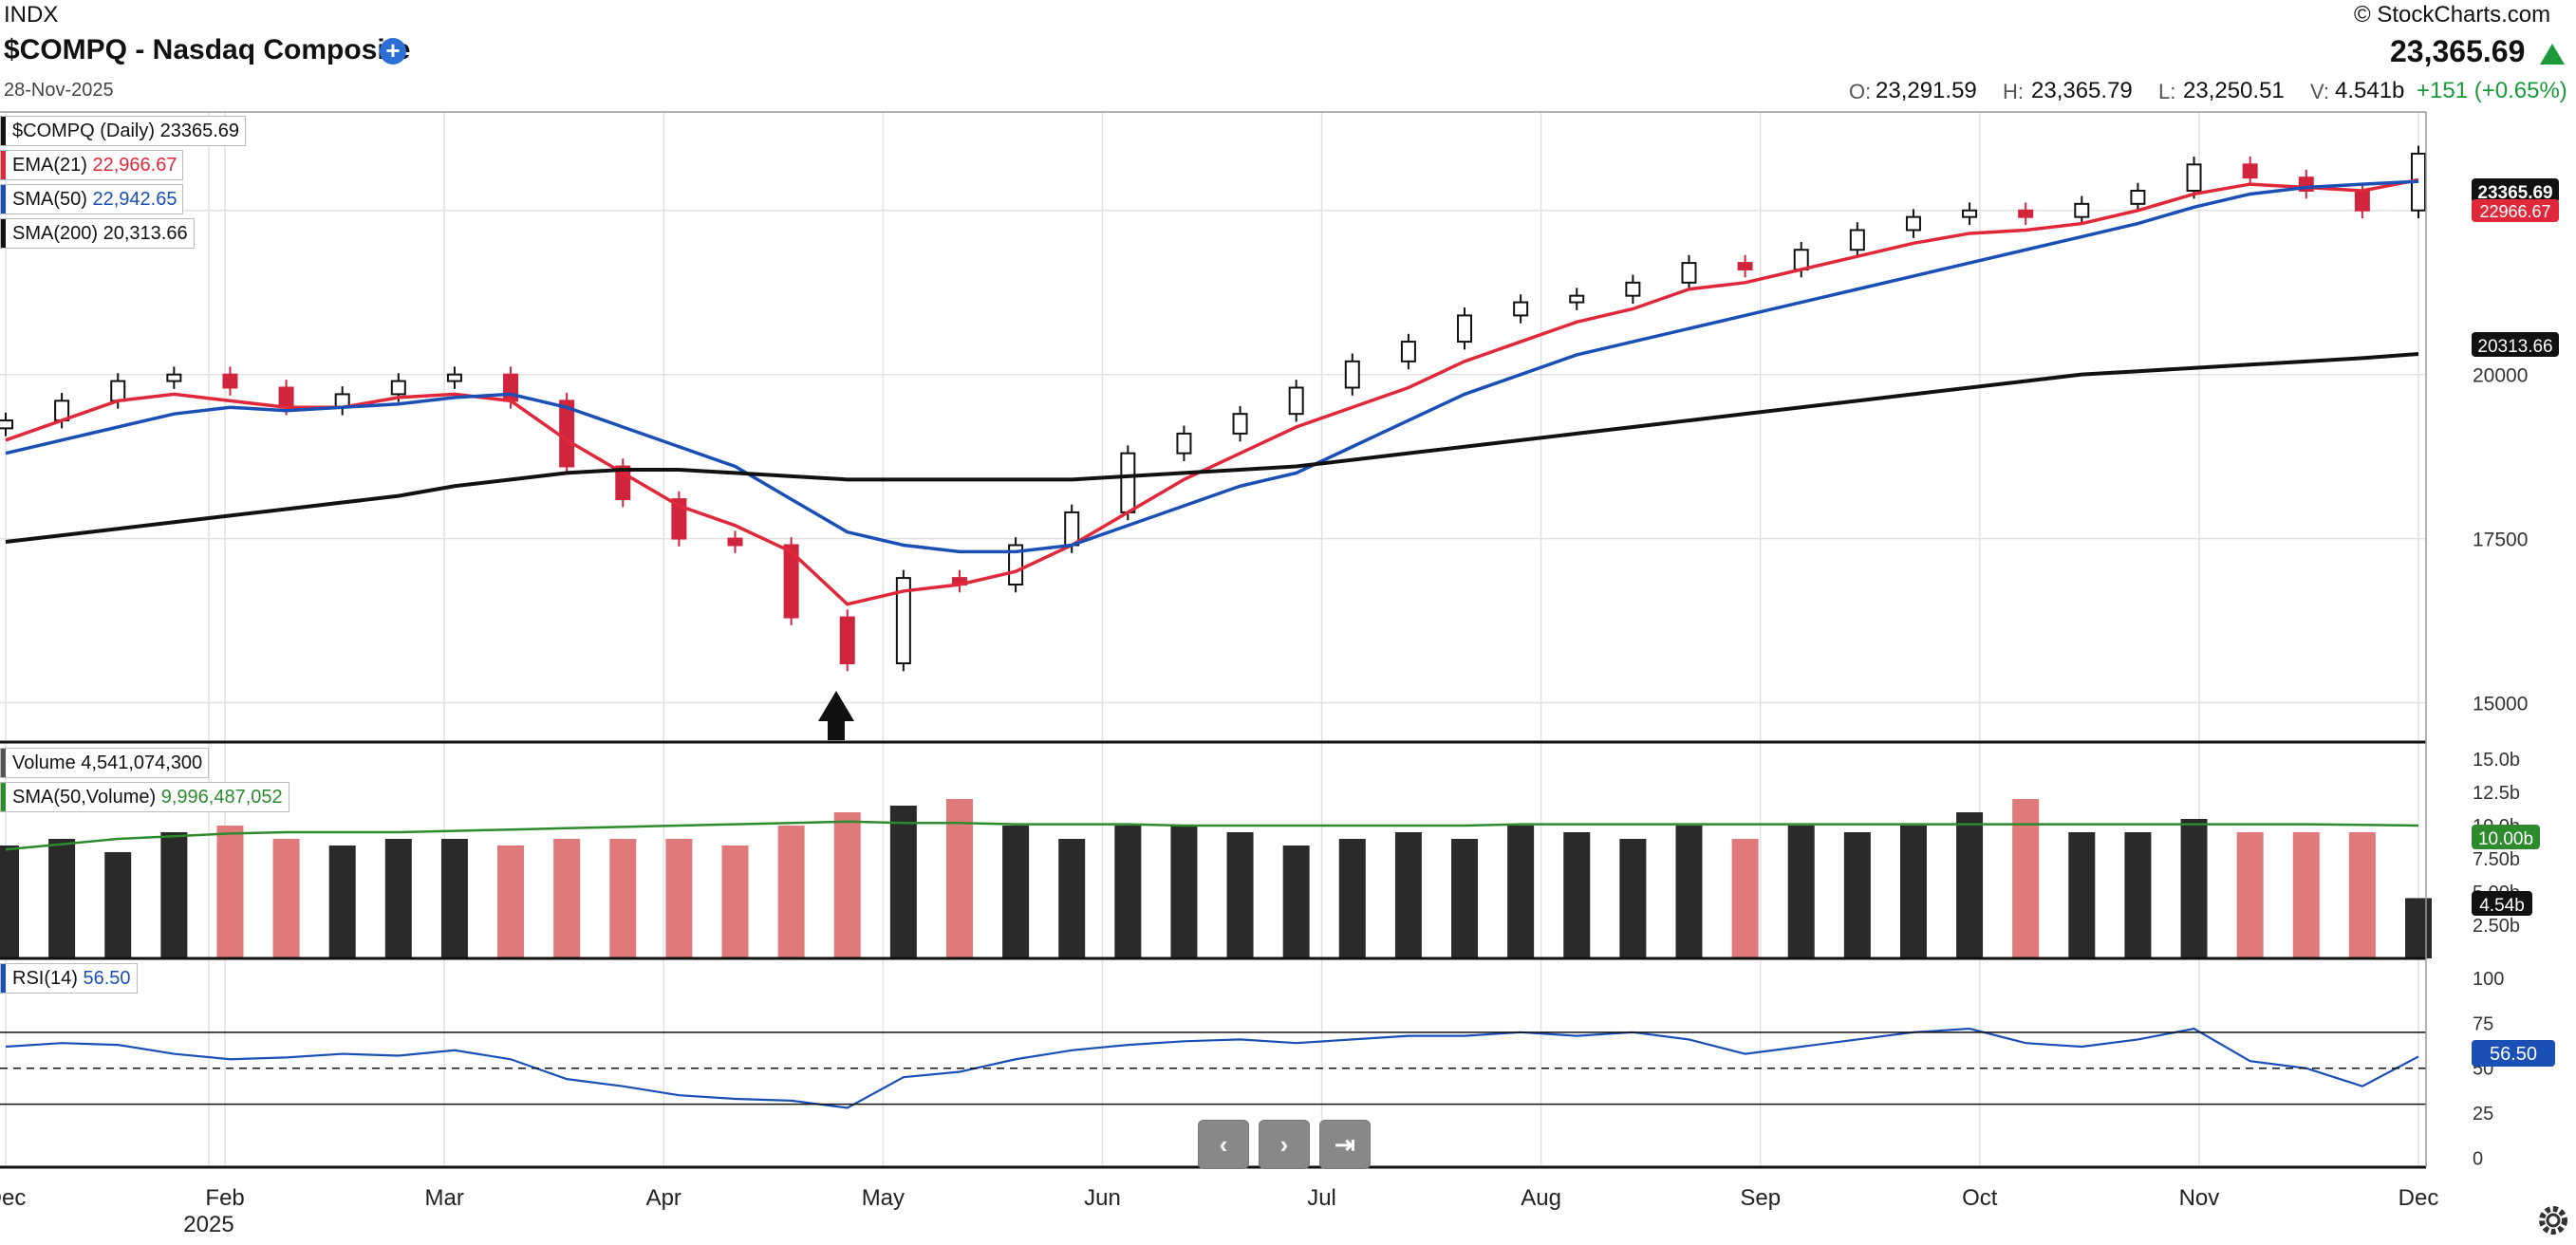 This screenshot has width=2576, height=1245. I want to click on tag-vol-sma-text: 10.00b, so click(2505, 839).